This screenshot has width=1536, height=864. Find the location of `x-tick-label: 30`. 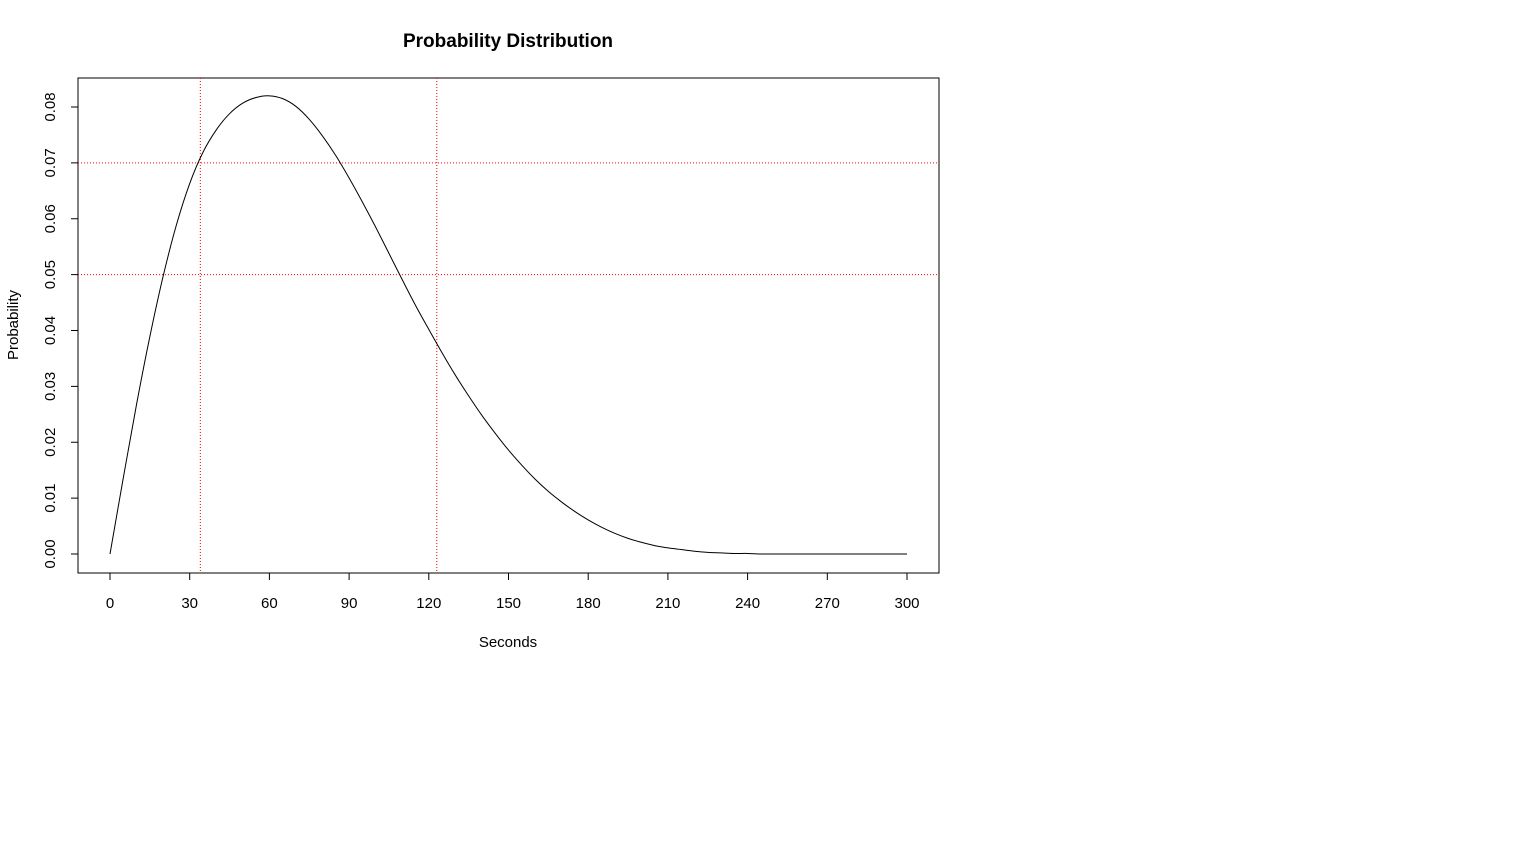

x-tick-label: 30 is located at coordinates (189, 603).